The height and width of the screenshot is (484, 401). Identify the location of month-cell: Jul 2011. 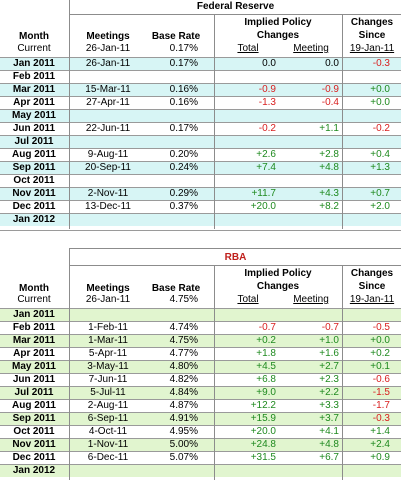
(34, 392).